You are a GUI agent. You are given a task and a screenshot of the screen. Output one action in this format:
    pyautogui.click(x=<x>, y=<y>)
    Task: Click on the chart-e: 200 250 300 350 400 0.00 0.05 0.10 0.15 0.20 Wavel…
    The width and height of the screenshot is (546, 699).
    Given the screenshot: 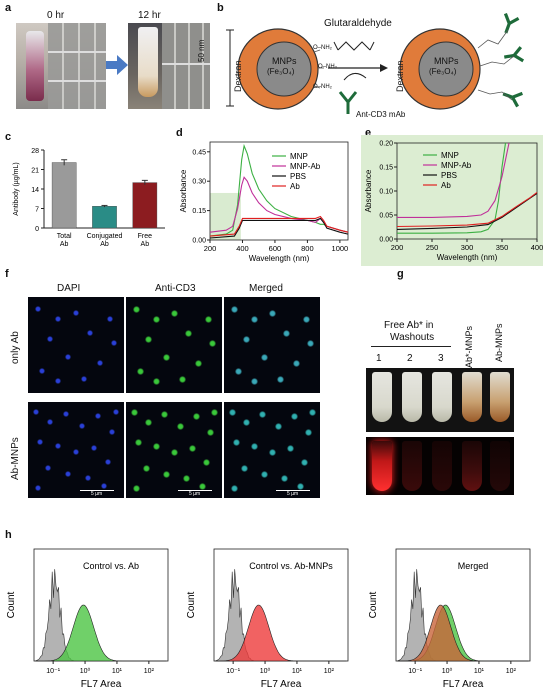 What is the action you would take?
    pyautogui.click(x=452, y=200)
    